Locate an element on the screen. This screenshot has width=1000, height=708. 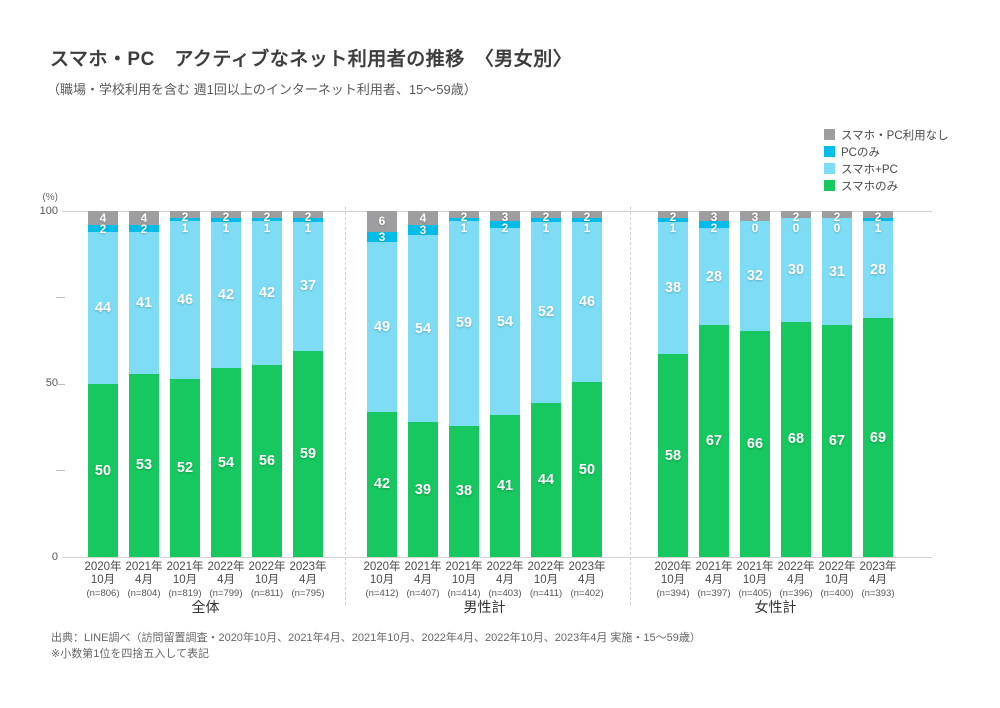
chart-subtitle: （職場・学校利用を含む 週1回以上のインターネット利用者、15～59歳） is located at coordinates (262, 89).